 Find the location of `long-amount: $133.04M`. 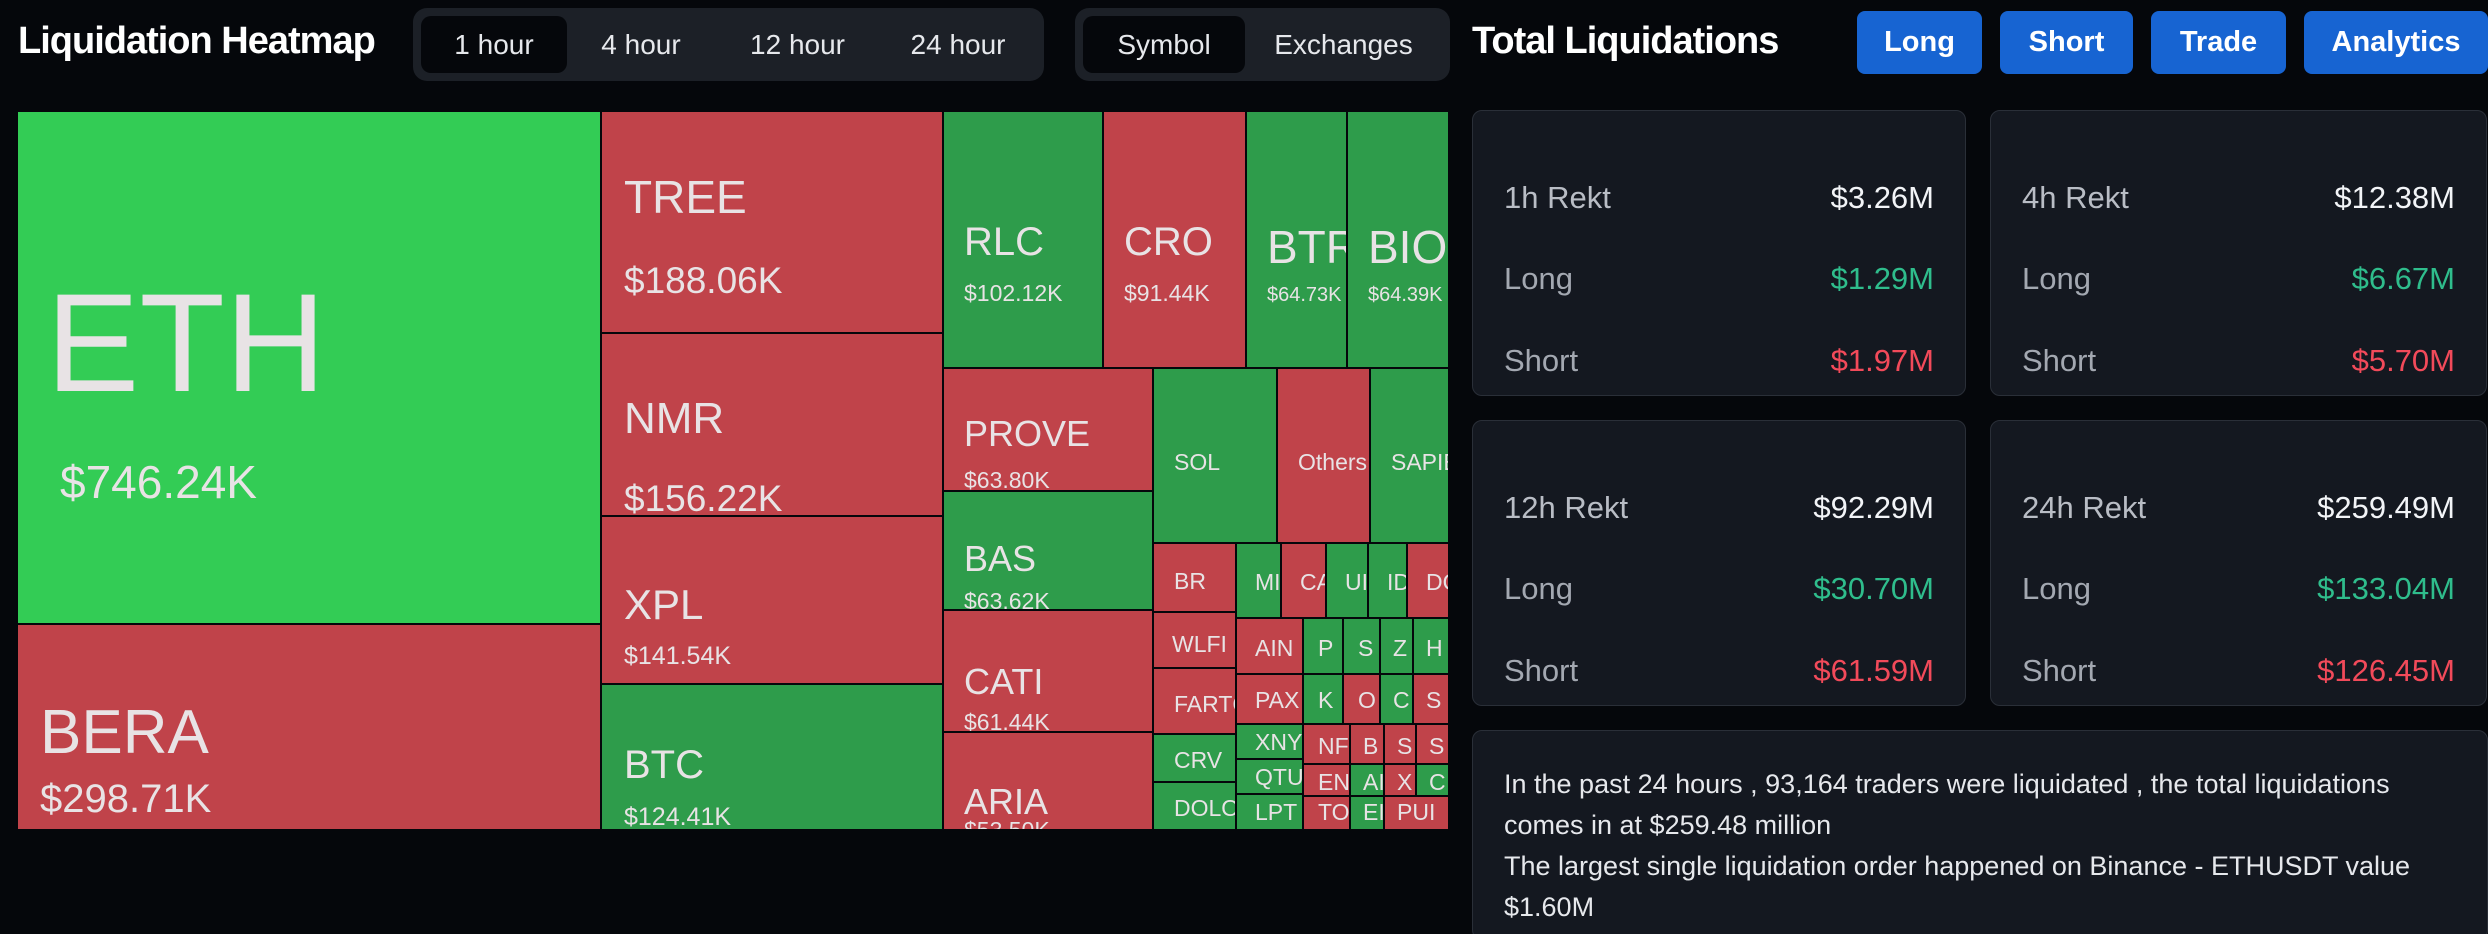

long-amount: $133.04M is located at coordinates (2386, 588).